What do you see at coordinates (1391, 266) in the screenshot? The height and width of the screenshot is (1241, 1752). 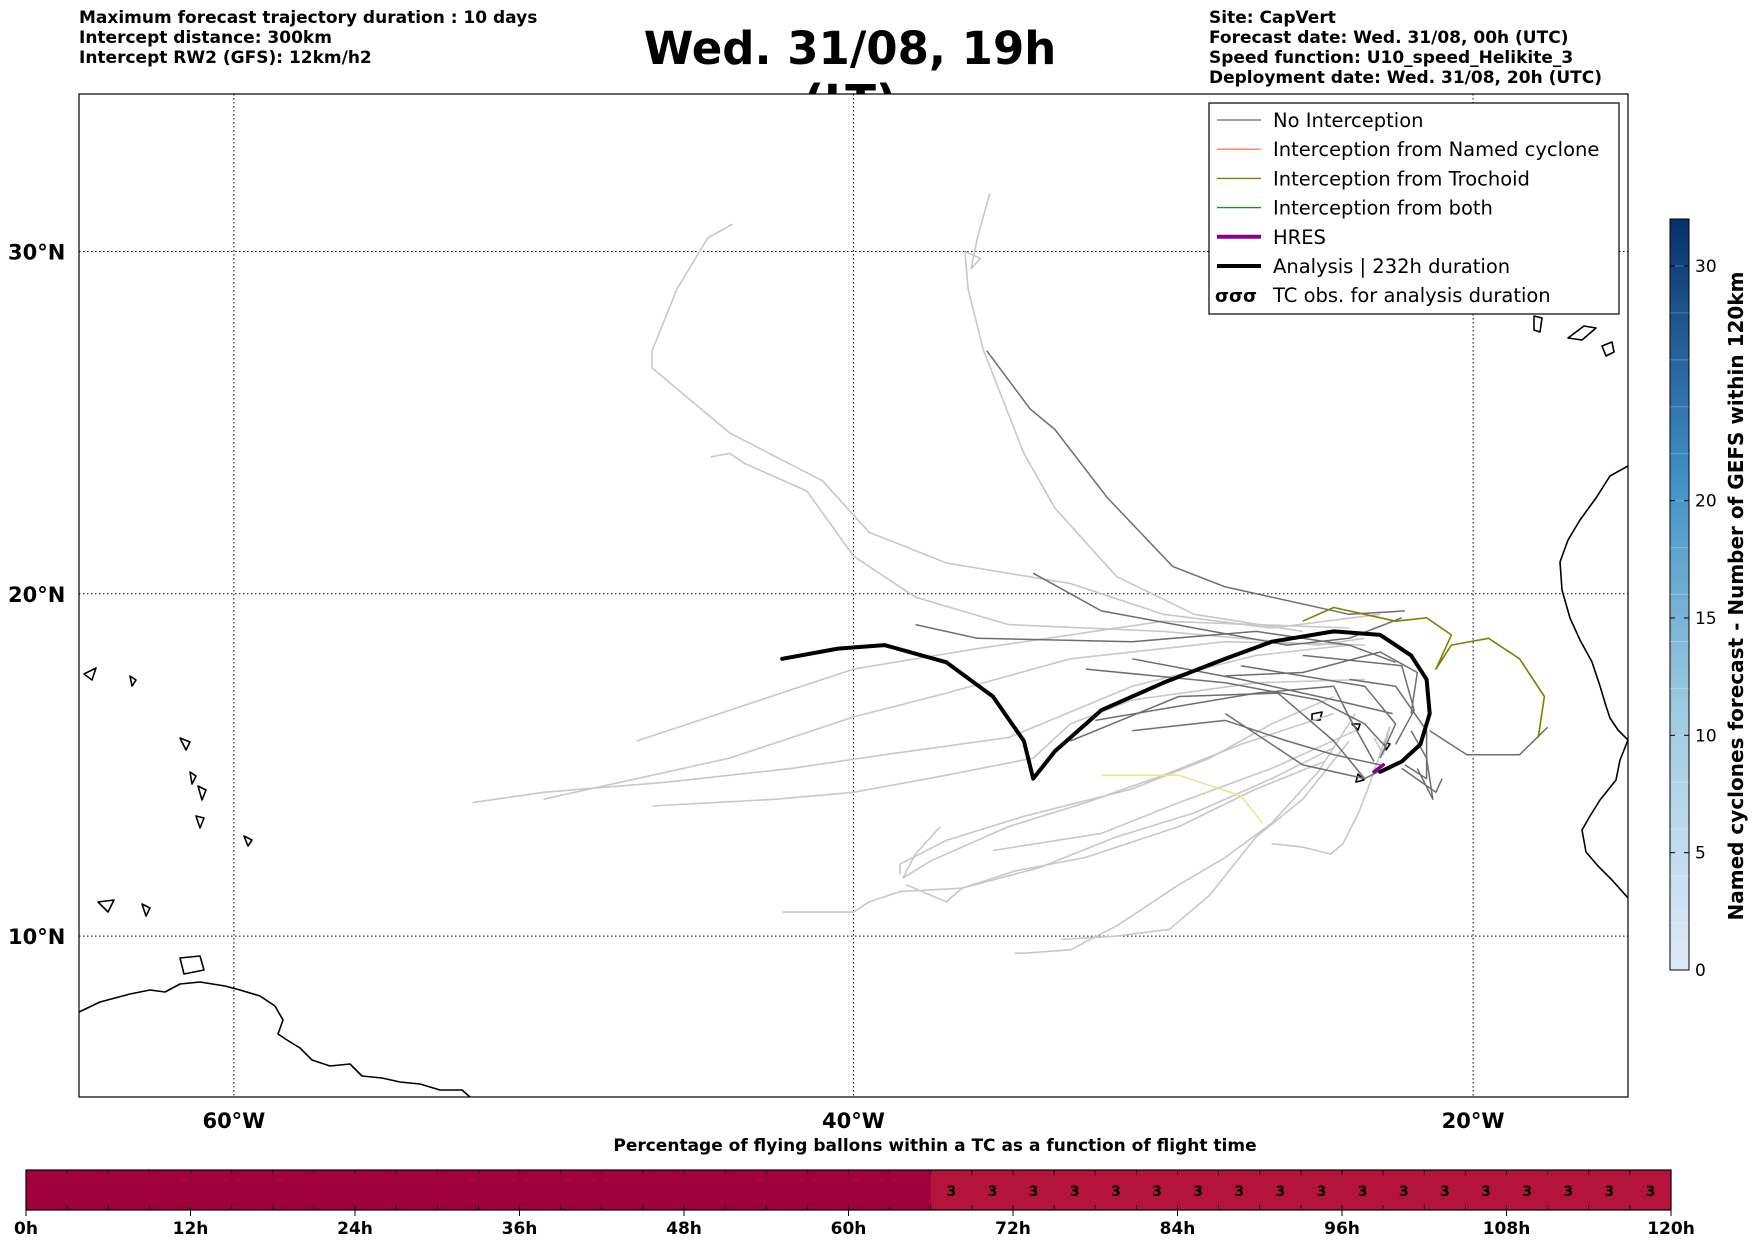 I see `legend-label: Analysis | 232h duration` at bounding box center [1391, 266].